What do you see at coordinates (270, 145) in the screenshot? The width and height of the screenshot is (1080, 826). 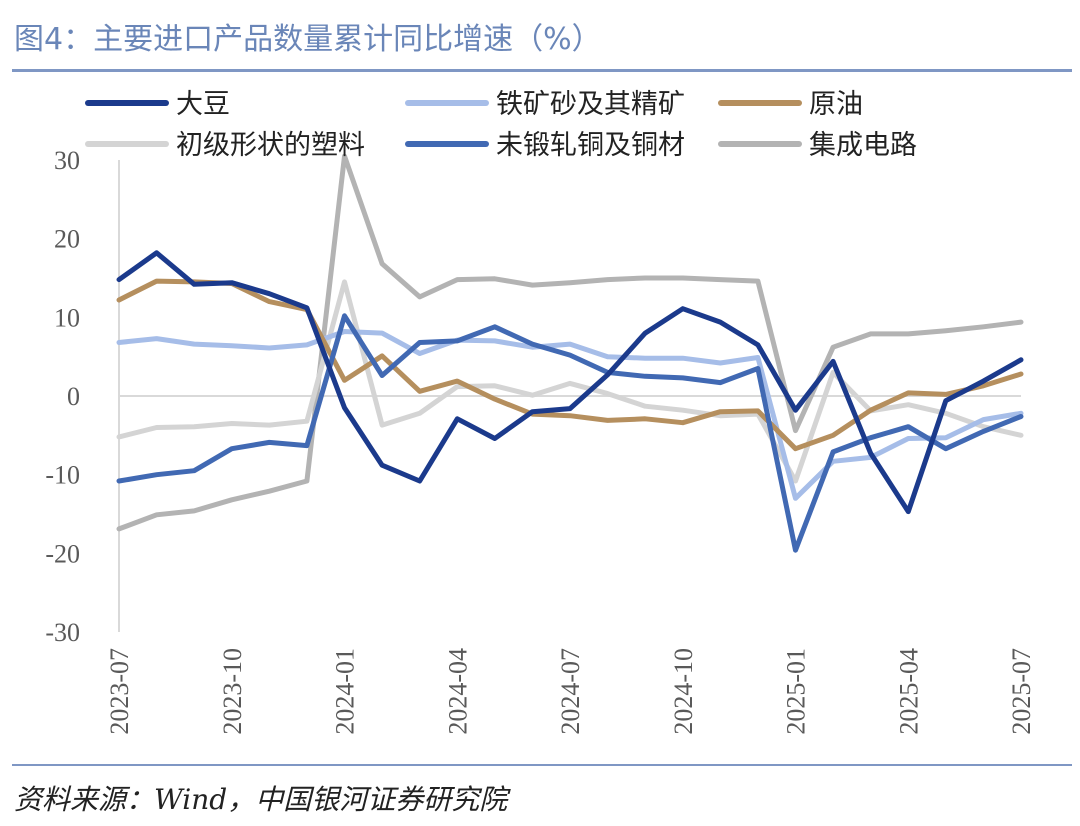 I see `legend-label-3: 初级形状的塑料` at bounding box center [270, 145].